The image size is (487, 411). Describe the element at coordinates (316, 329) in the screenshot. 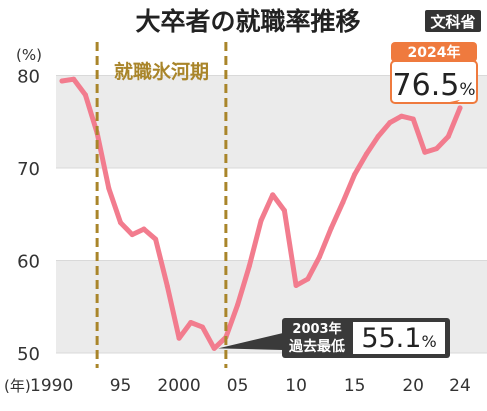

I see `low-year-label: 2003年` at that location.